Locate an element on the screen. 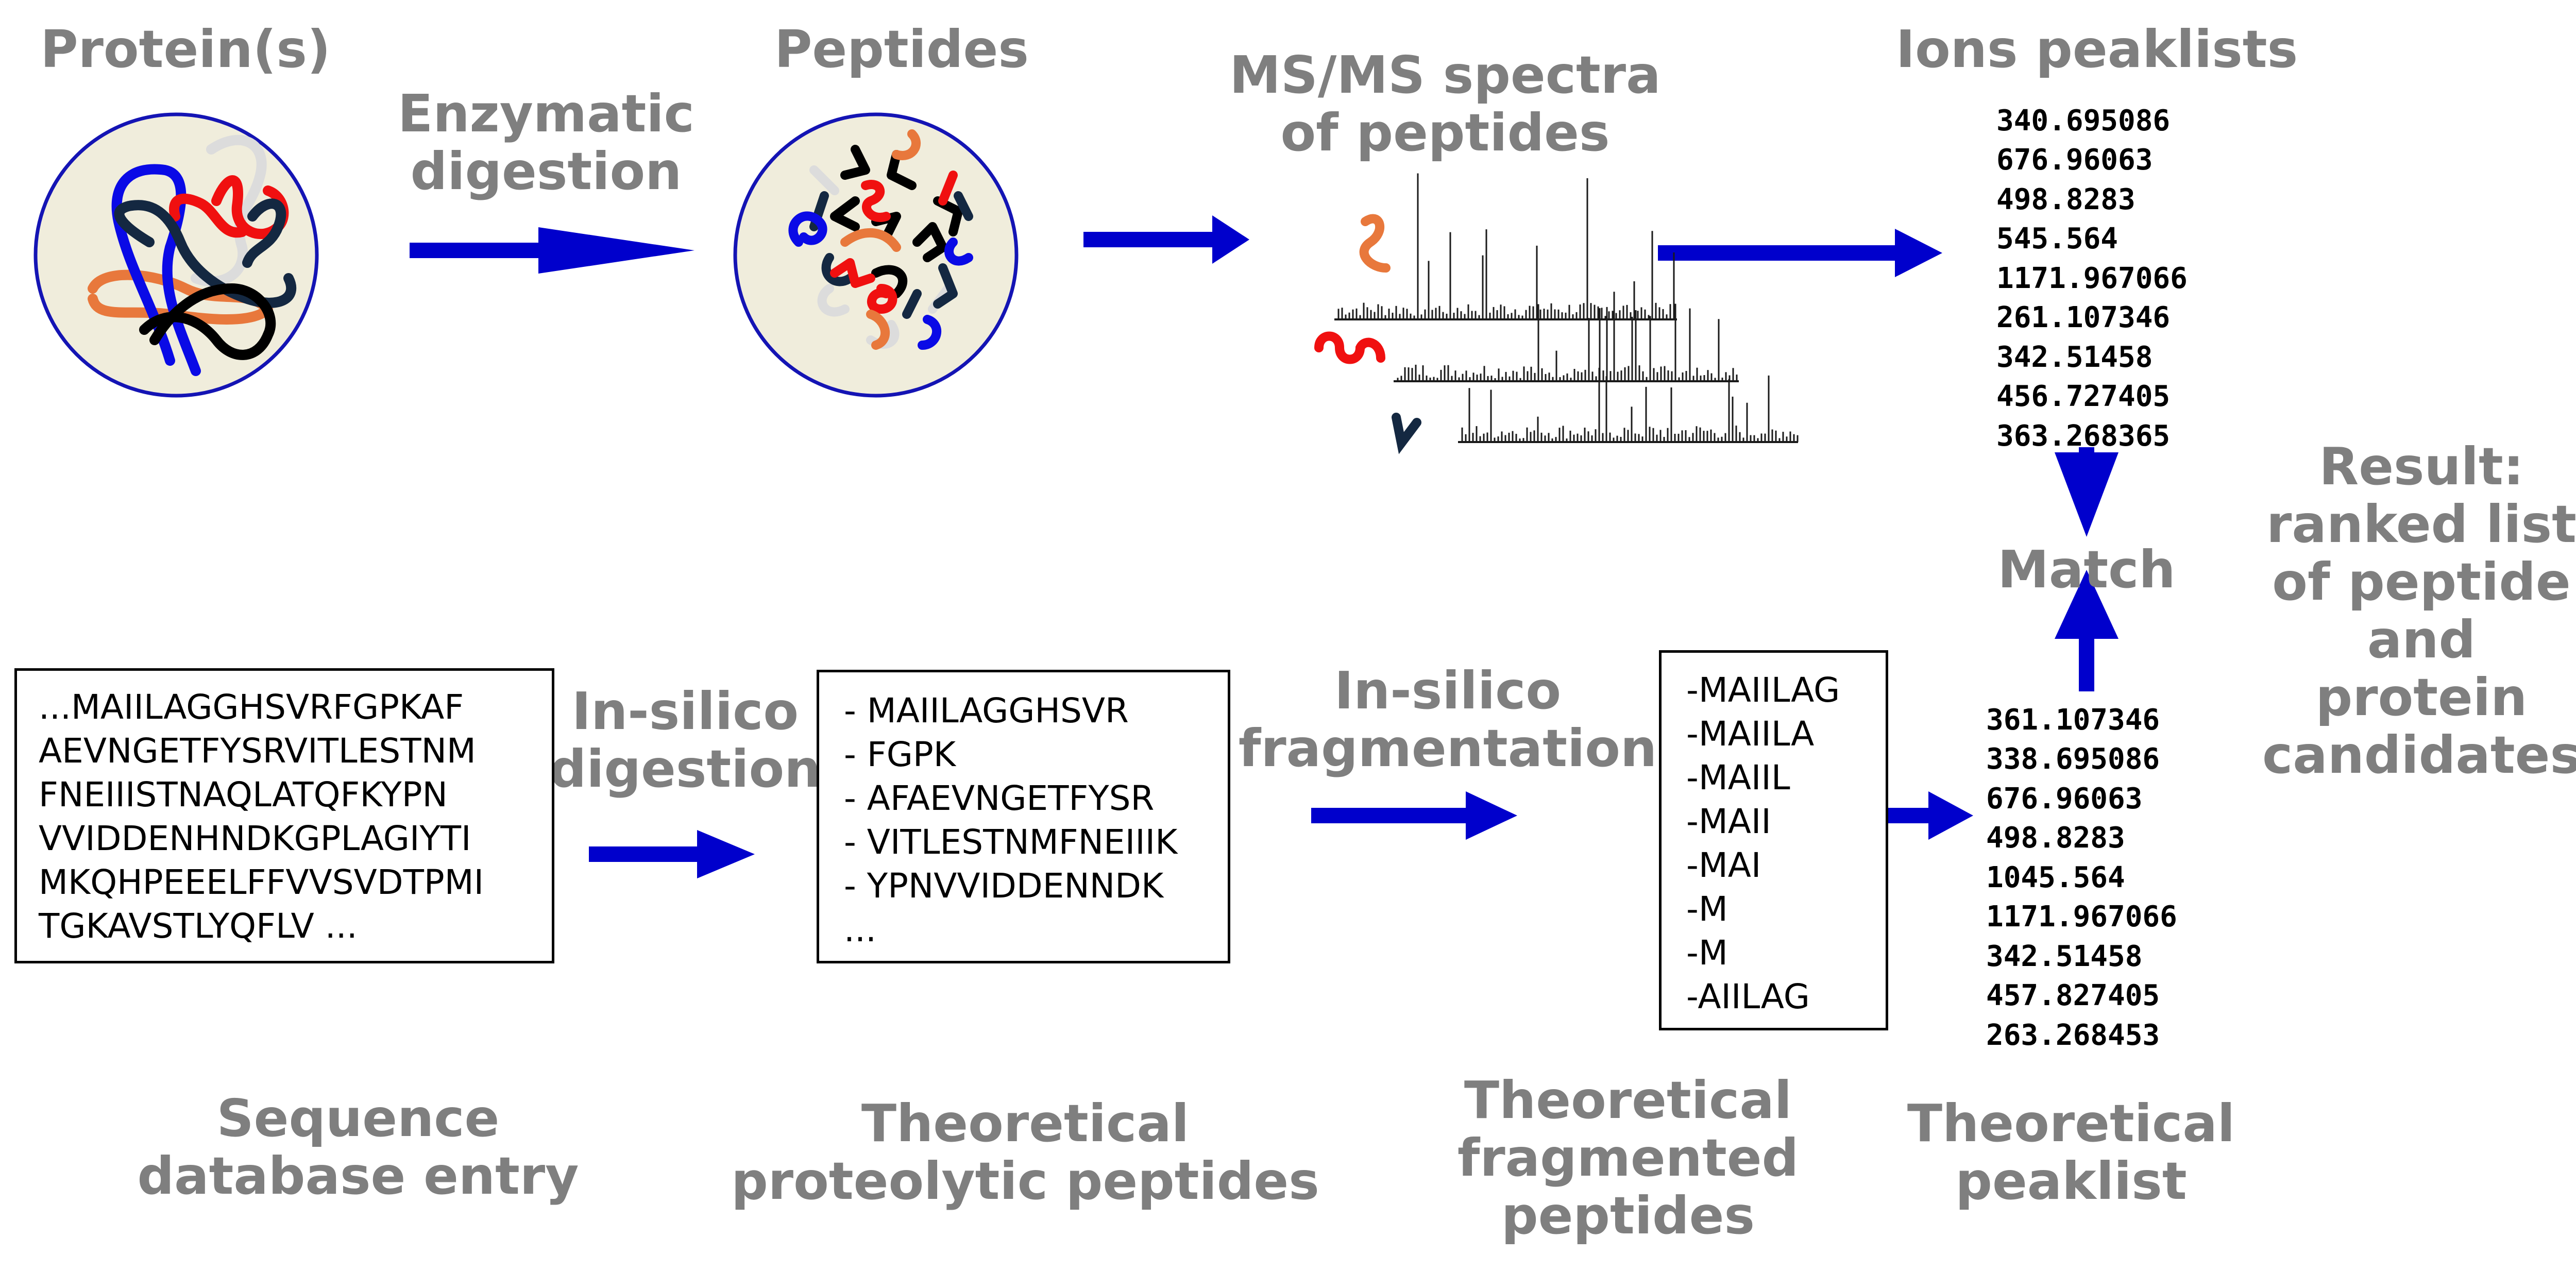 The height and width of the screenshot is (1271, 2576). fragment-line: -MAIIL is located at coordinates (1738, 778).